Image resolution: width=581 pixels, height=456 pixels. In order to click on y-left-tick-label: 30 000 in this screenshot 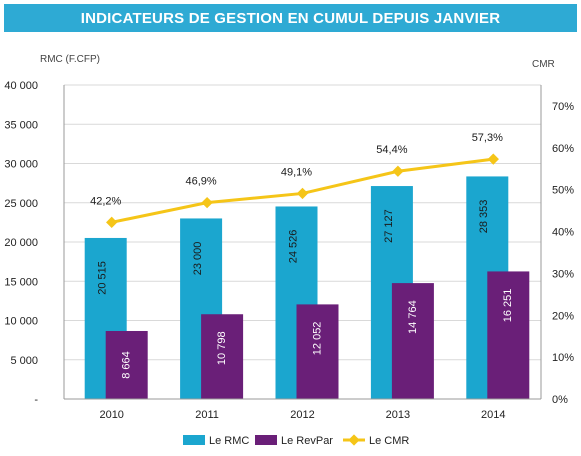, I will do `click(21, 165)`.